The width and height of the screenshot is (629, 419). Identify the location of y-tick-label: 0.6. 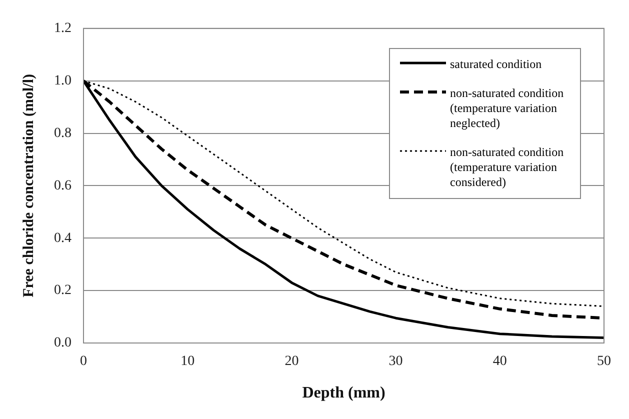
(63, 186).